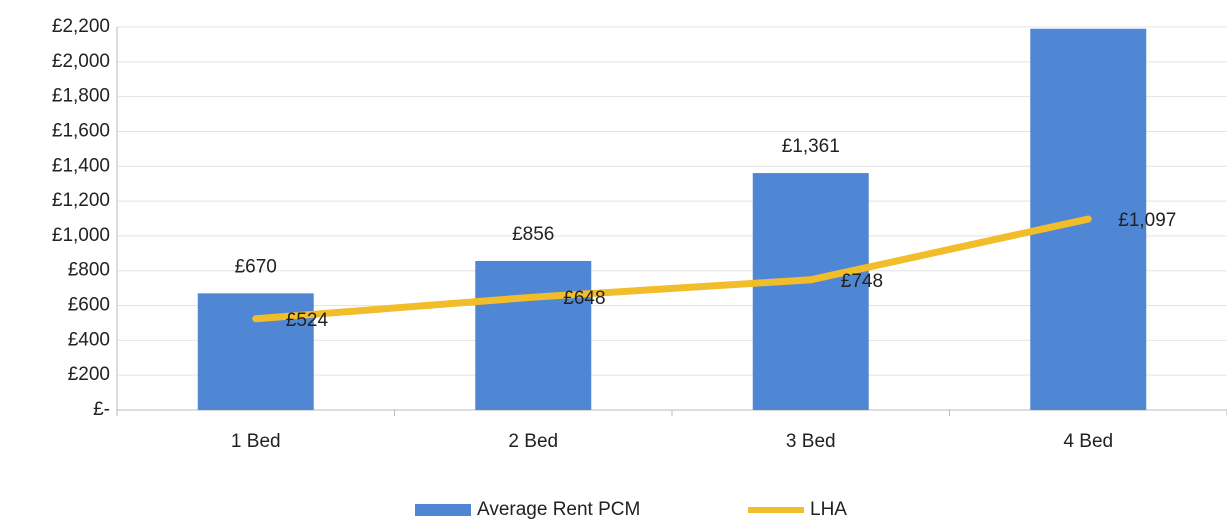 Image resolution: width=1227 pixels, height=522 pixels. I want to click on y-tick-label: £800, so click(89, 270).